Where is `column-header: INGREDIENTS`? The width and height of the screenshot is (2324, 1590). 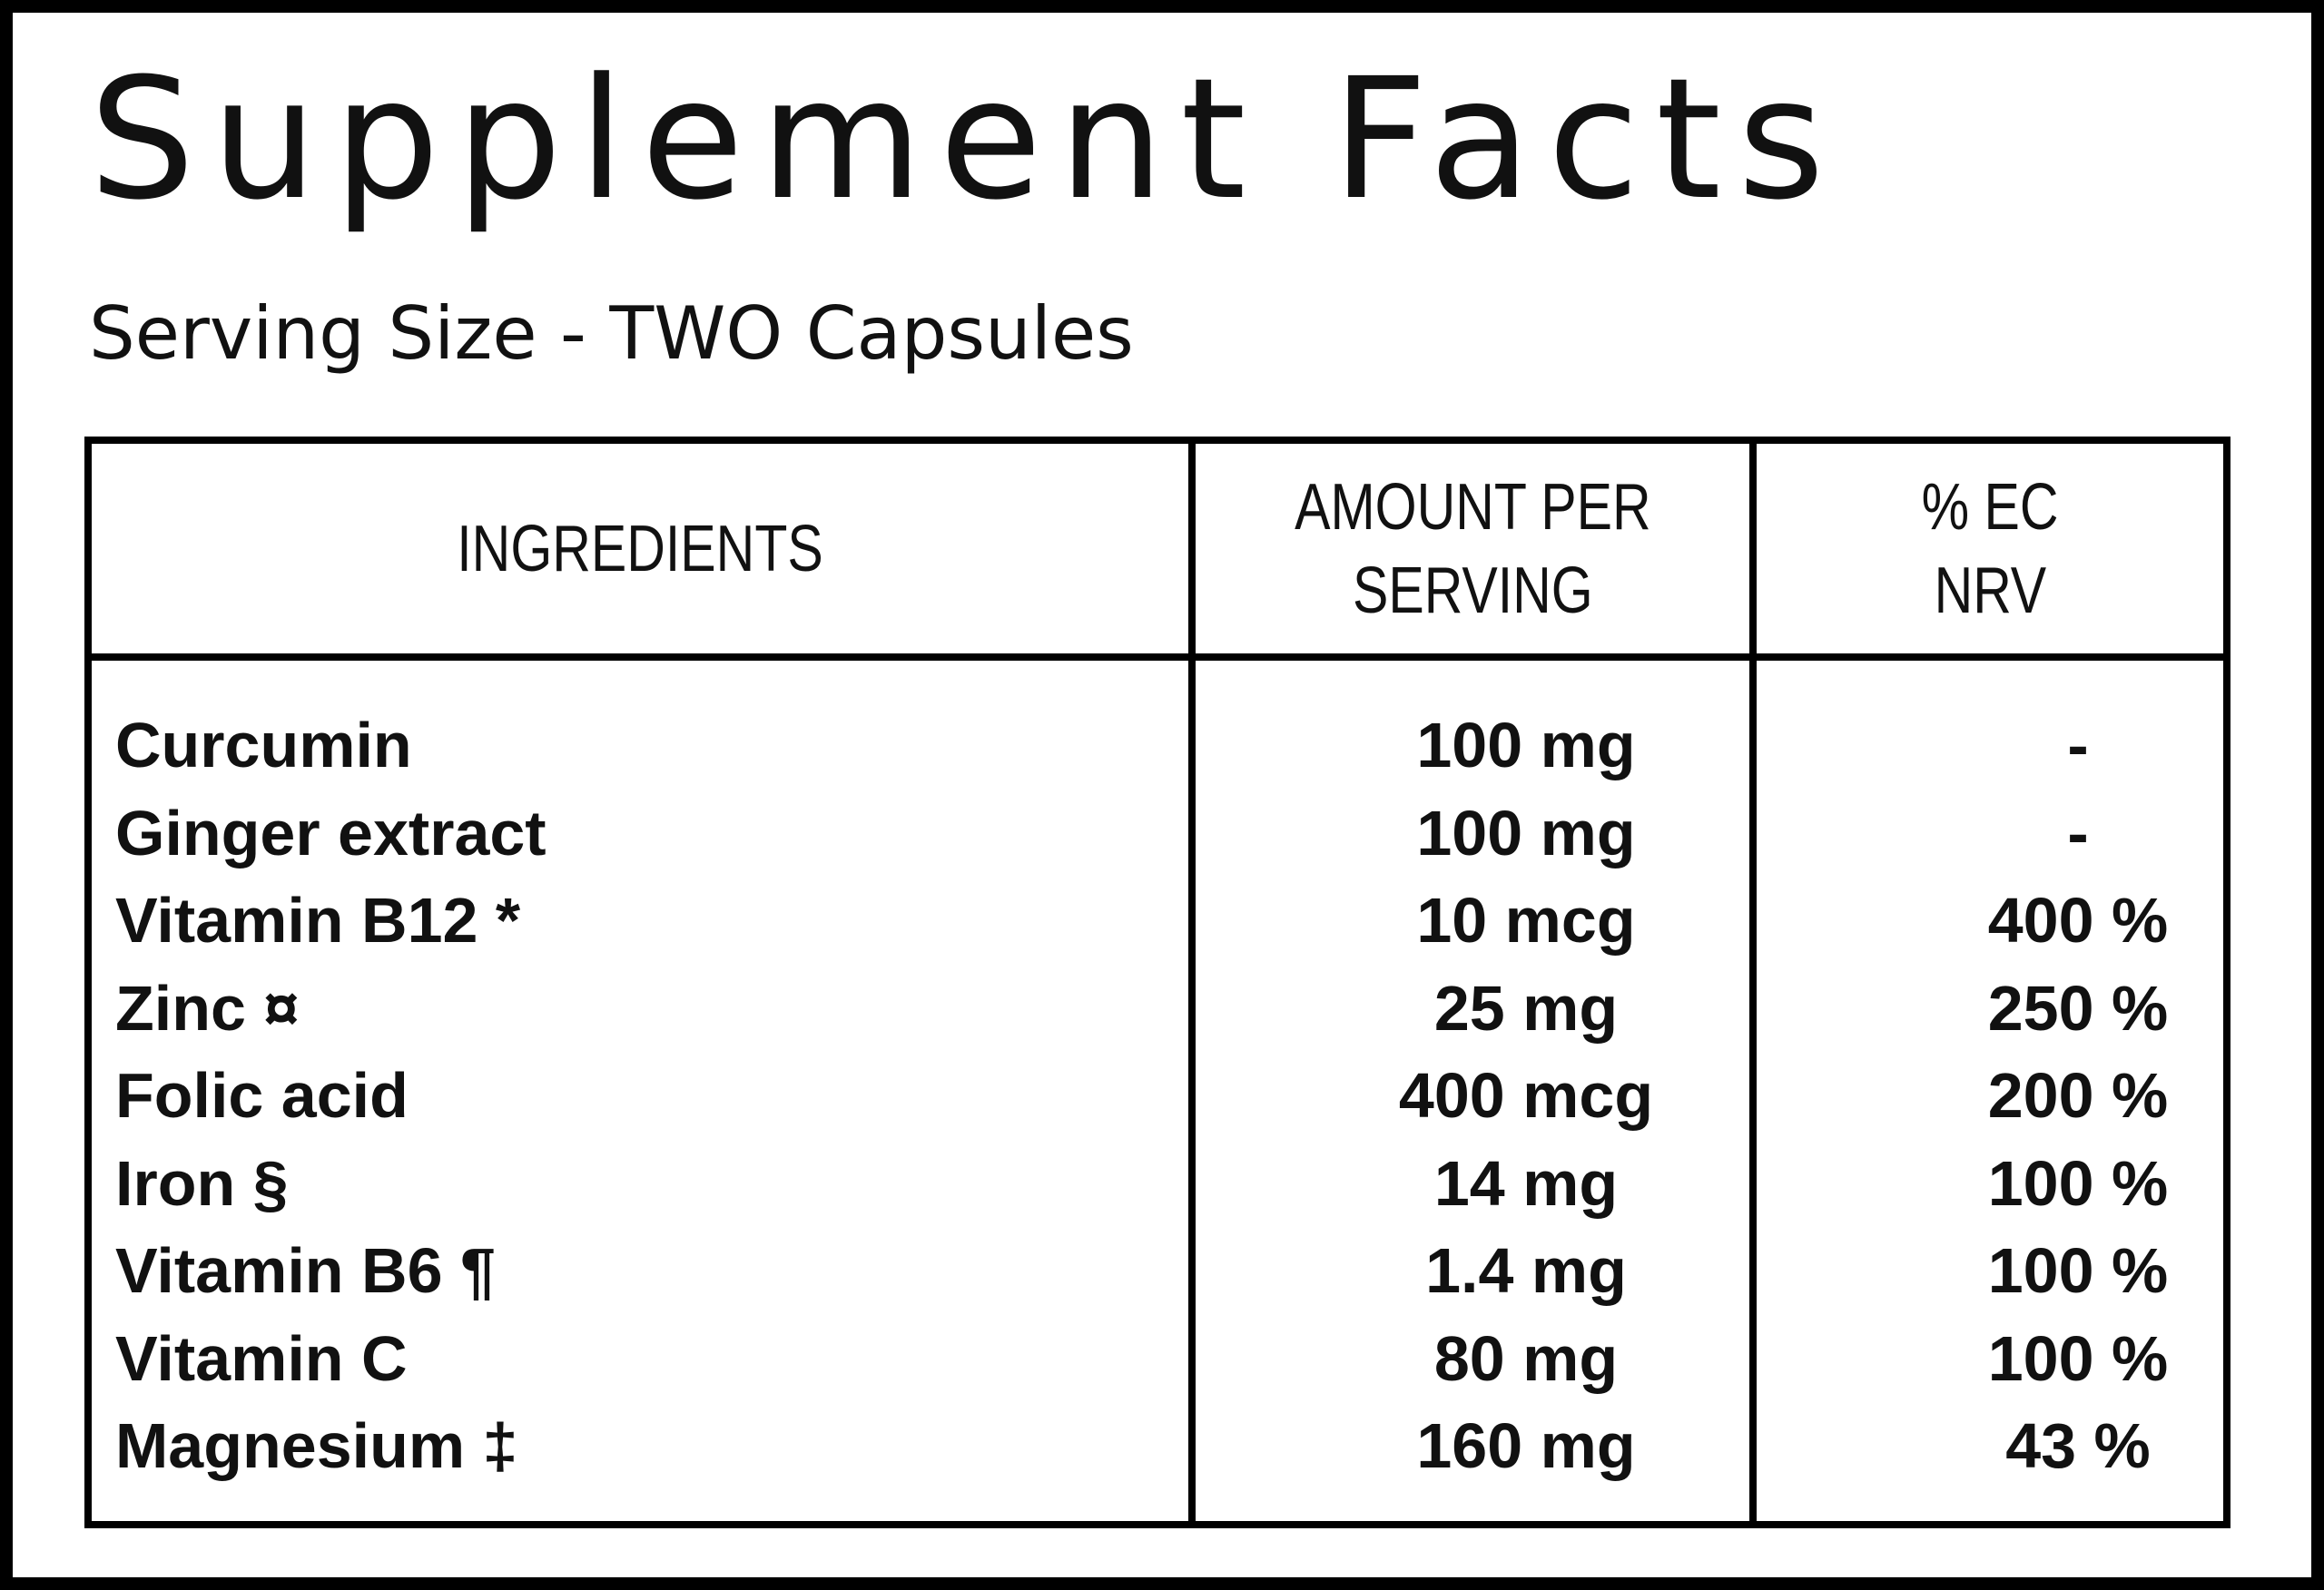
column-header: INGREDIENTS is located at coordinates (640, 548).